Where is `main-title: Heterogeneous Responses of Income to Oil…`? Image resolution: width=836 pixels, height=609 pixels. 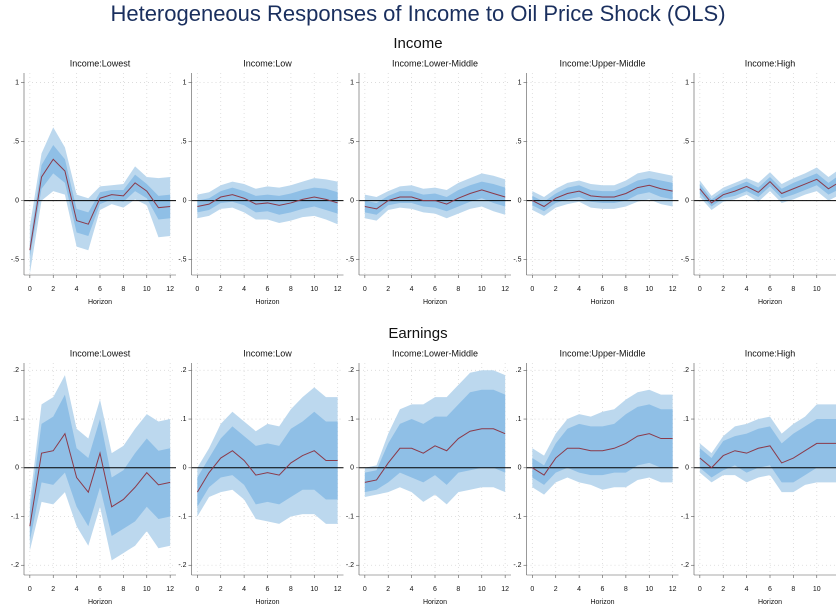 main-title: Heterogeneous Responses of Income to Oil… is located at coordinates (417, 13).